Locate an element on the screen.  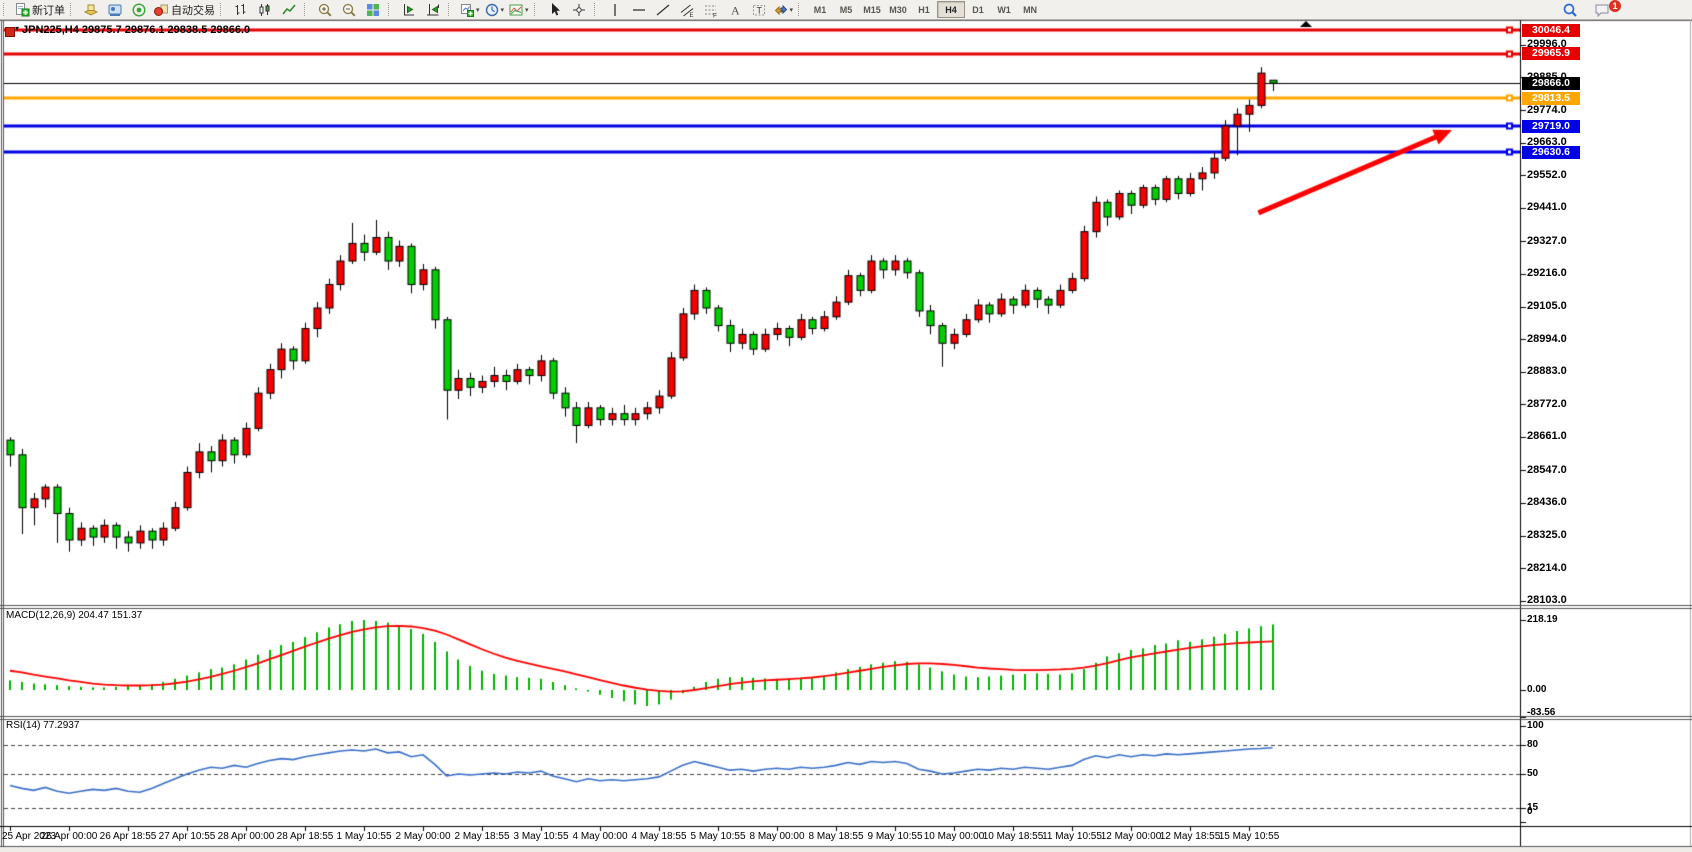
search-button is located at coordinates (1570, 9).